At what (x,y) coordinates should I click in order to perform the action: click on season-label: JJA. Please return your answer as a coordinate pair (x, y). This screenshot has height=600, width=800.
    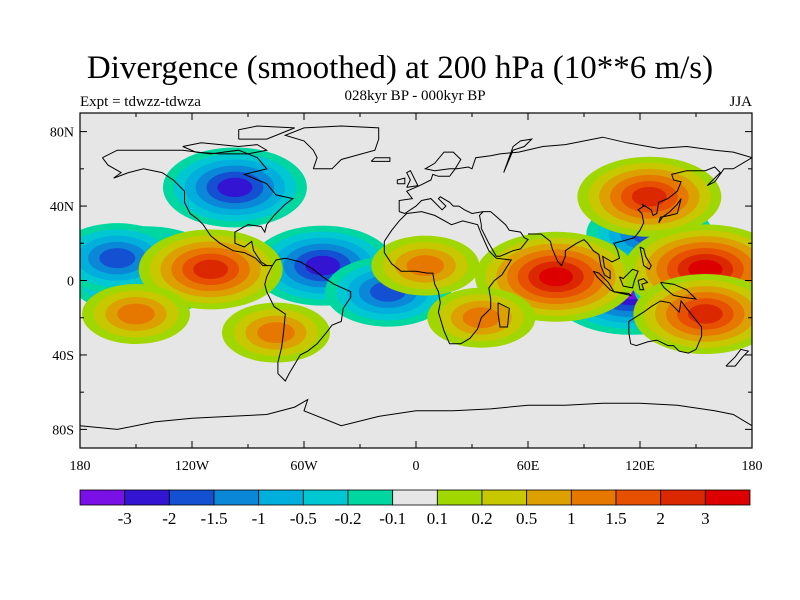
    Looking at the image, I should click on (740, 102).